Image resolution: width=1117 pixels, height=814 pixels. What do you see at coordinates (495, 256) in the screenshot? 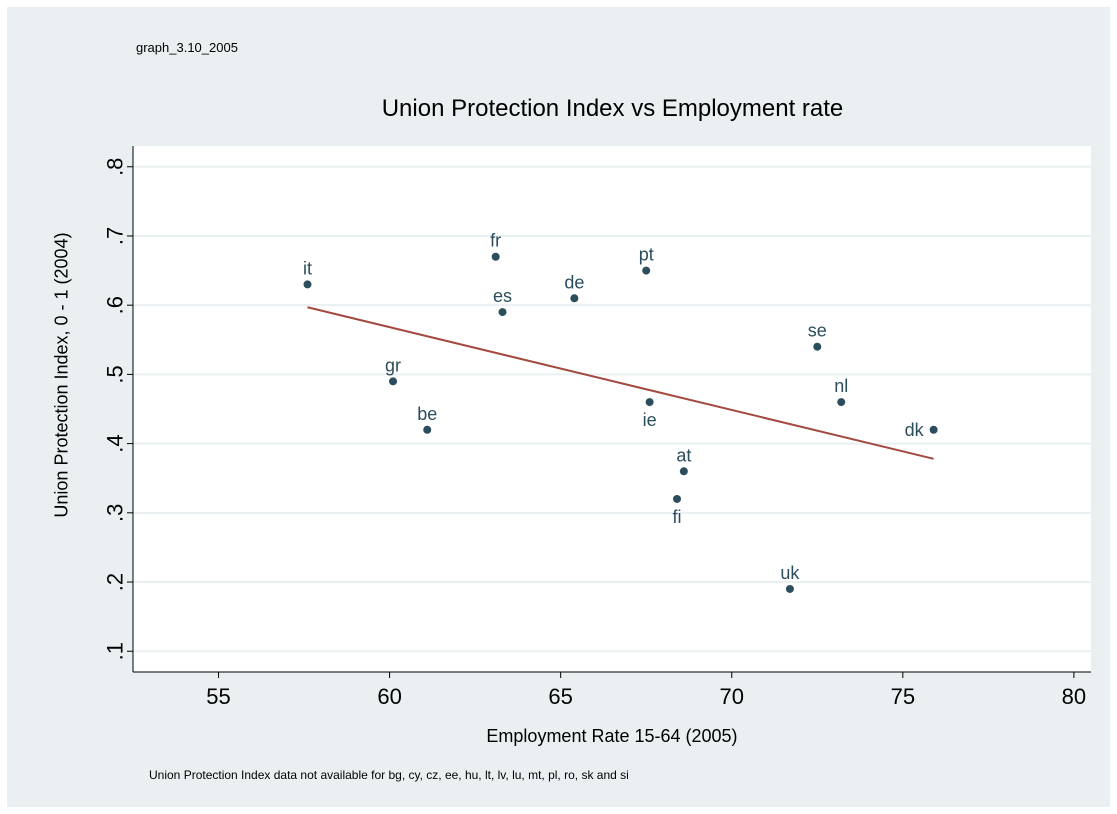
I see `data-point-fr` at bounding box center [495, 256].